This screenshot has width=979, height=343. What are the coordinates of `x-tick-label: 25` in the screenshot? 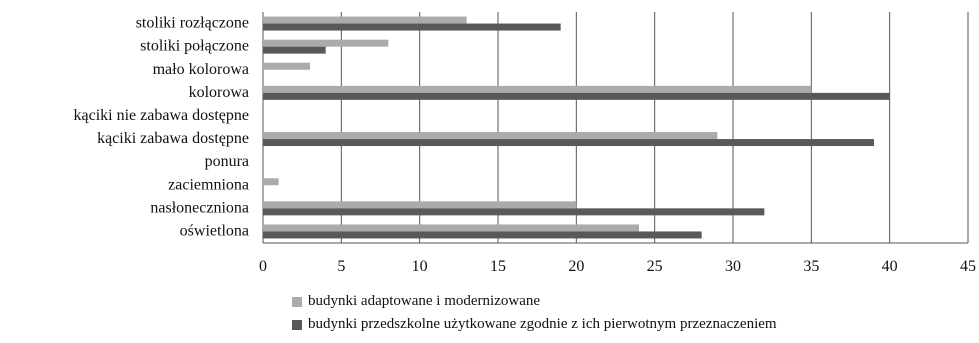 It's located at (655, 266).